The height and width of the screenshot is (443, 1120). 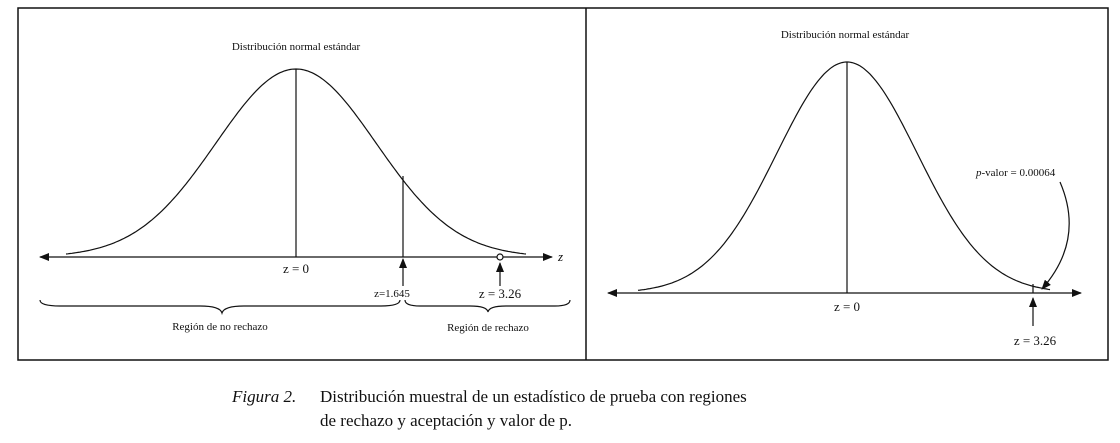 I want to click on brace-rejection, so click(x=487, y=306).